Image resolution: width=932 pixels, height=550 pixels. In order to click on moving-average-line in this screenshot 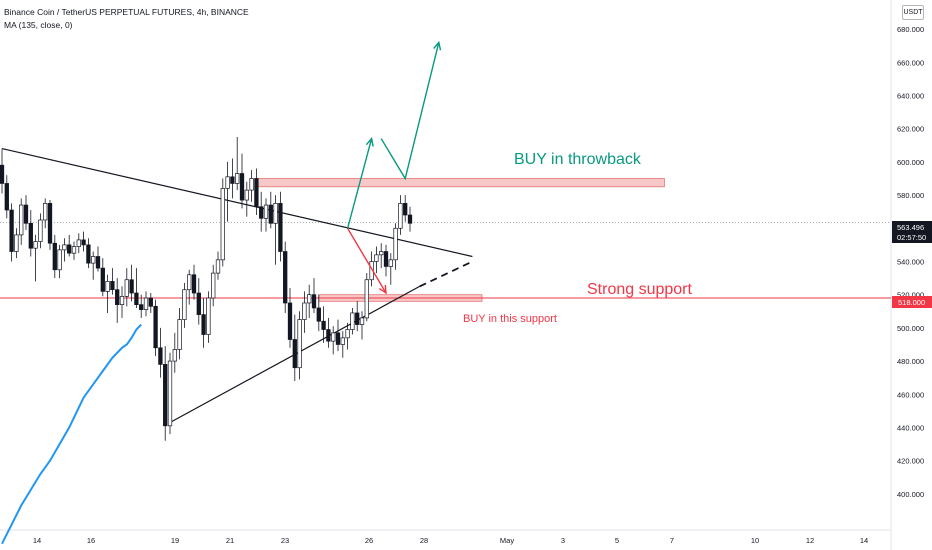, I will do `click(71, 434)`.